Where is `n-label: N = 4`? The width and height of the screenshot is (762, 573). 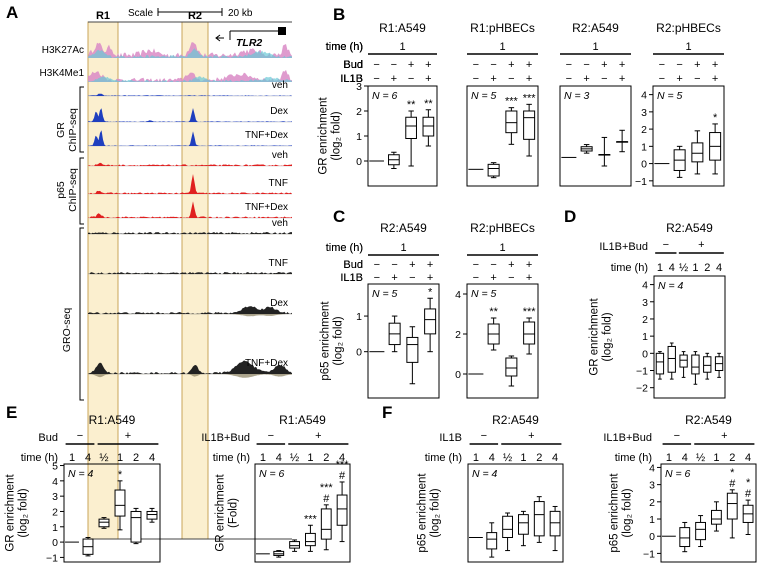 n-label: N = 4 is located at coordinates (485, 474).